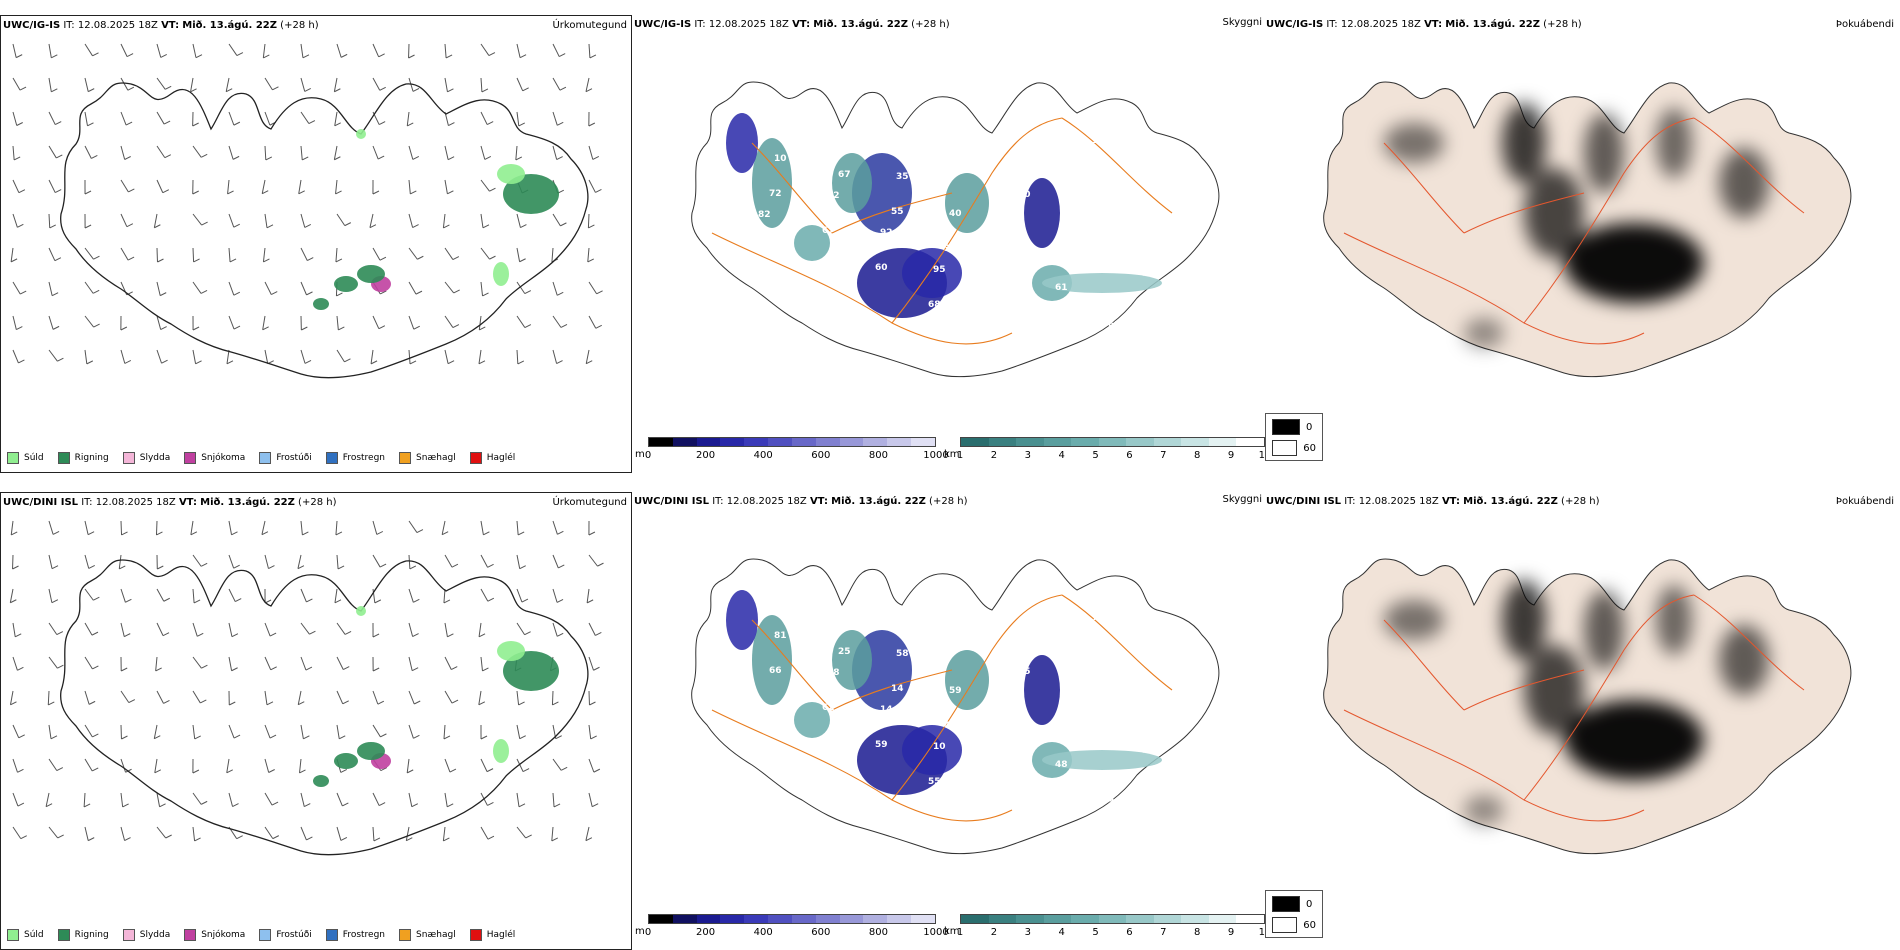 The width and height of the screenshot is (1900, 950). Describe the element at coordinates (936, 455) in the screenshot. I see `colorbar-tick: 1000` at that location.